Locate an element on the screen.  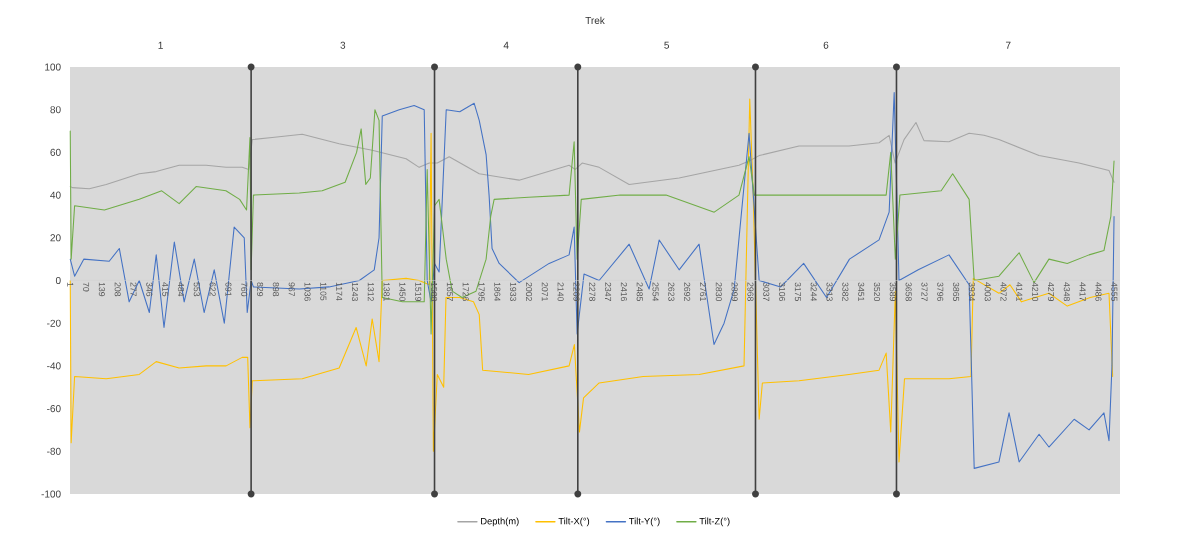
legend-label: Depth(m) is located at coordinates (500, 522).